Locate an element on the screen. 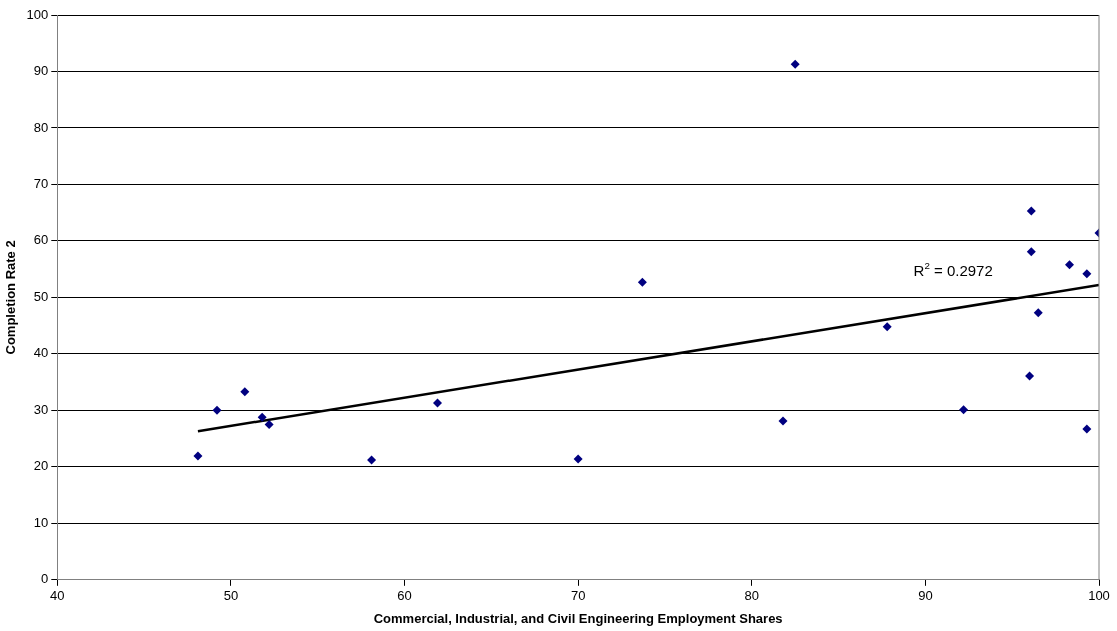  x-axis-title: Commercial, Industrial, and Civil Engineering Employment Shares is located at coordinates (578, 618).